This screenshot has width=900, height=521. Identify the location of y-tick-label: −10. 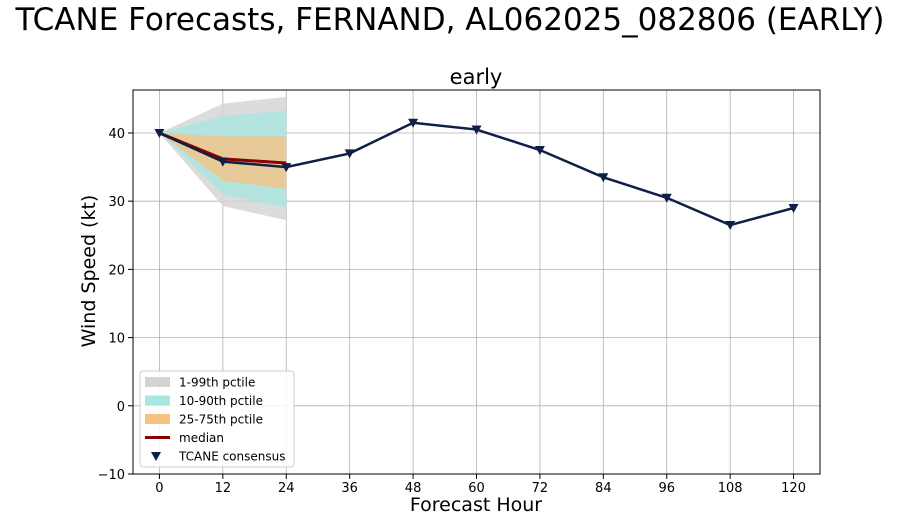
(111, 475).